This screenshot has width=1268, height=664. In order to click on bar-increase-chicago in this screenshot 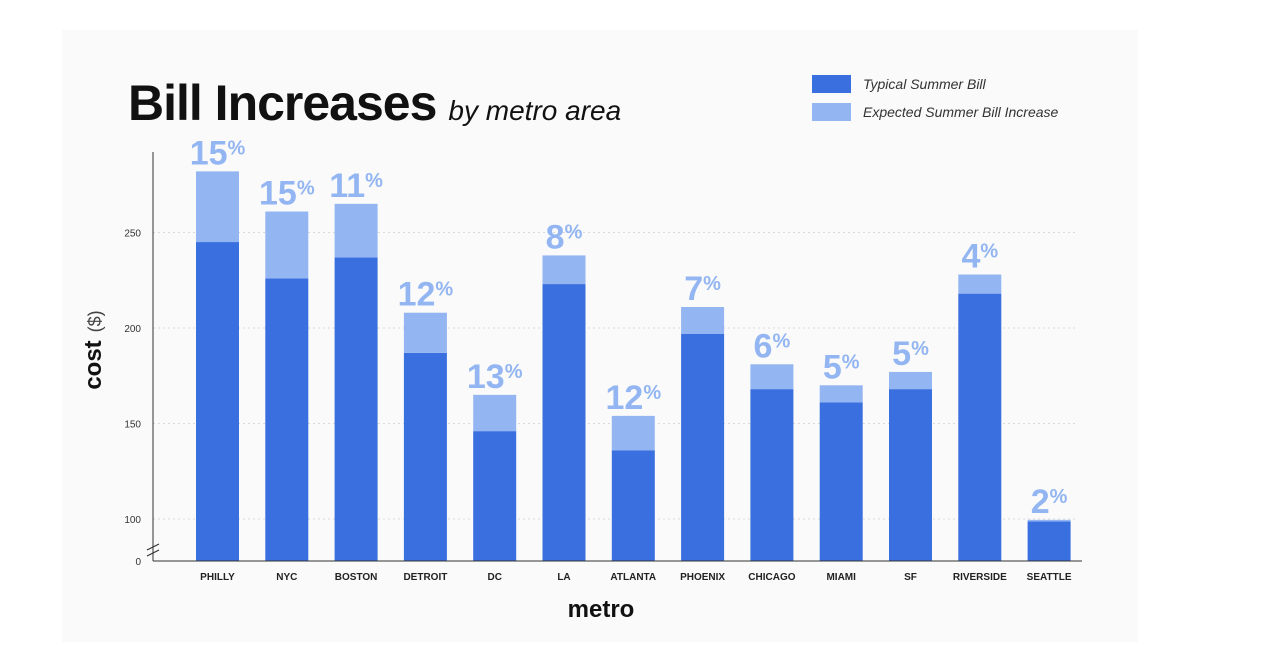, I will do `click(772, 377)`.